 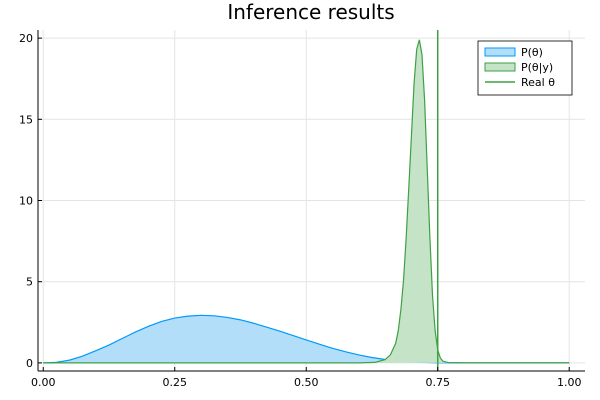 What do you see at coordinates (29, 282) in the screenshot?
I see `y-tick-label: 5` at bounding box center [29, 282].